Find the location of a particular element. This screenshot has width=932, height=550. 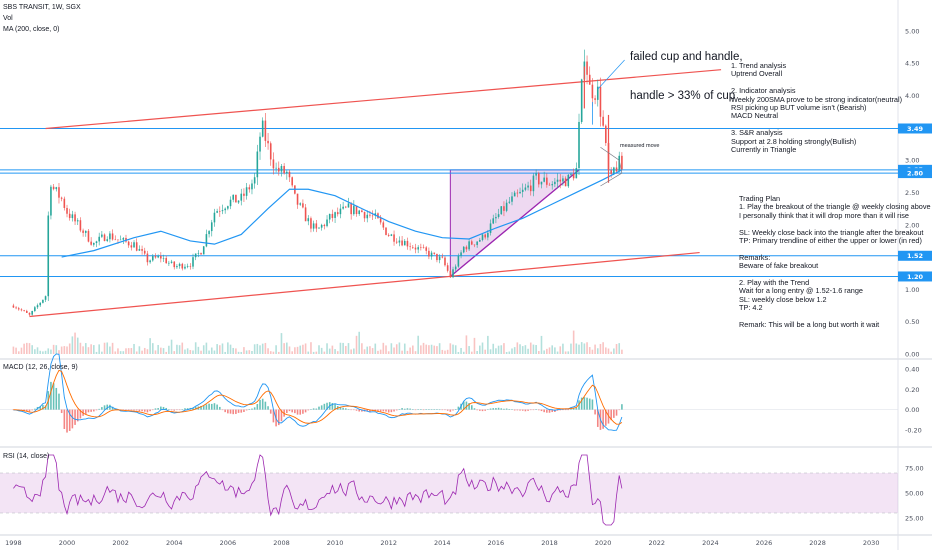

trendline-upper is located at coordinates (383, 99).